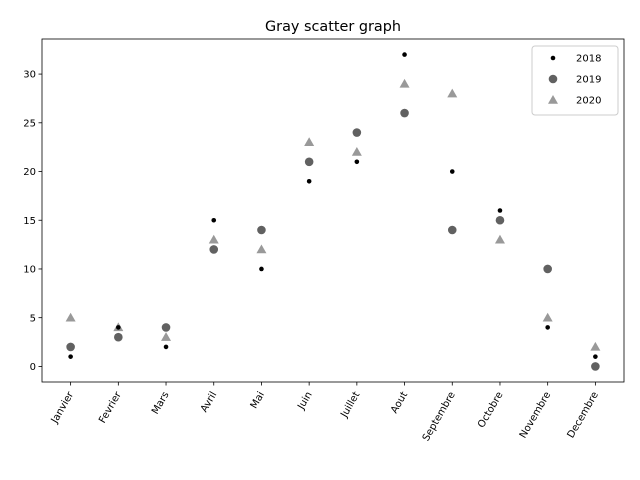  What do you see at coordinates (29, 172) in the screenshot?
I see `y-tick-label: 20` at bounding box center [29, 172].